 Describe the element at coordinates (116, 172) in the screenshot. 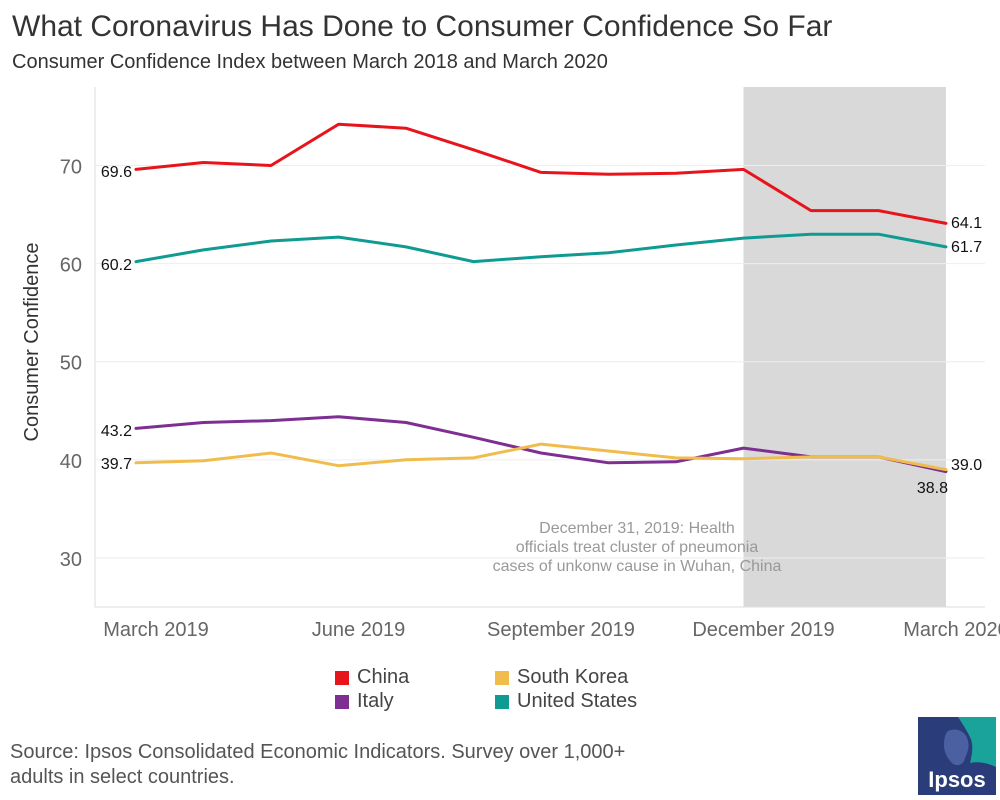

I see `data-label-first: 69.6` at that location.